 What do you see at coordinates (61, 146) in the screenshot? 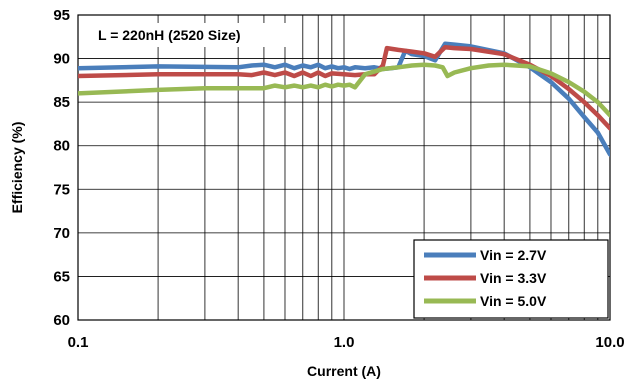
I see `y-tick-label: 80` at bounding box center [61, 146].